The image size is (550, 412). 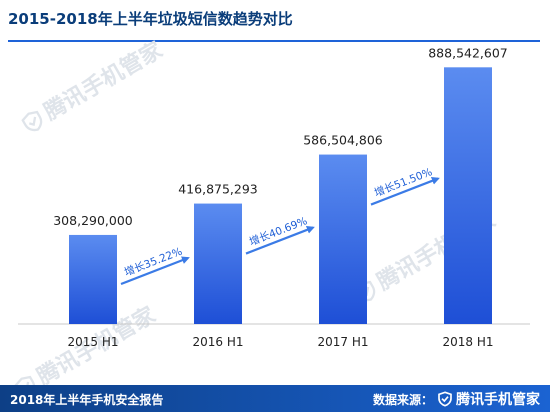 I want to click on shield-icon, so click(x=445, y=399).